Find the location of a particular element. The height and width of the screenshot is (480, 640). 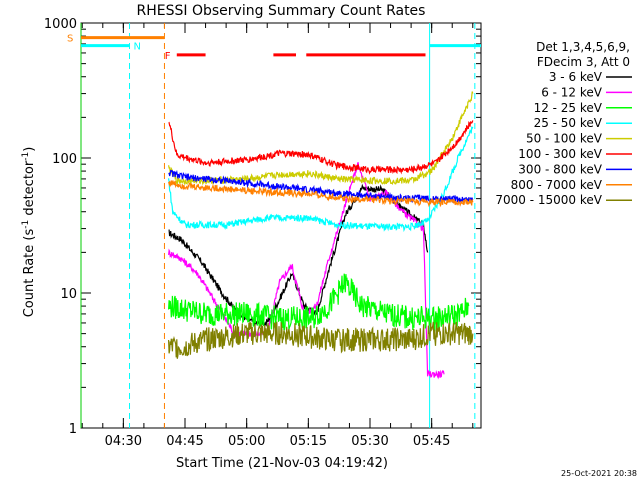

x-tick-label: 05:00 is located at coordinates (246, 441).